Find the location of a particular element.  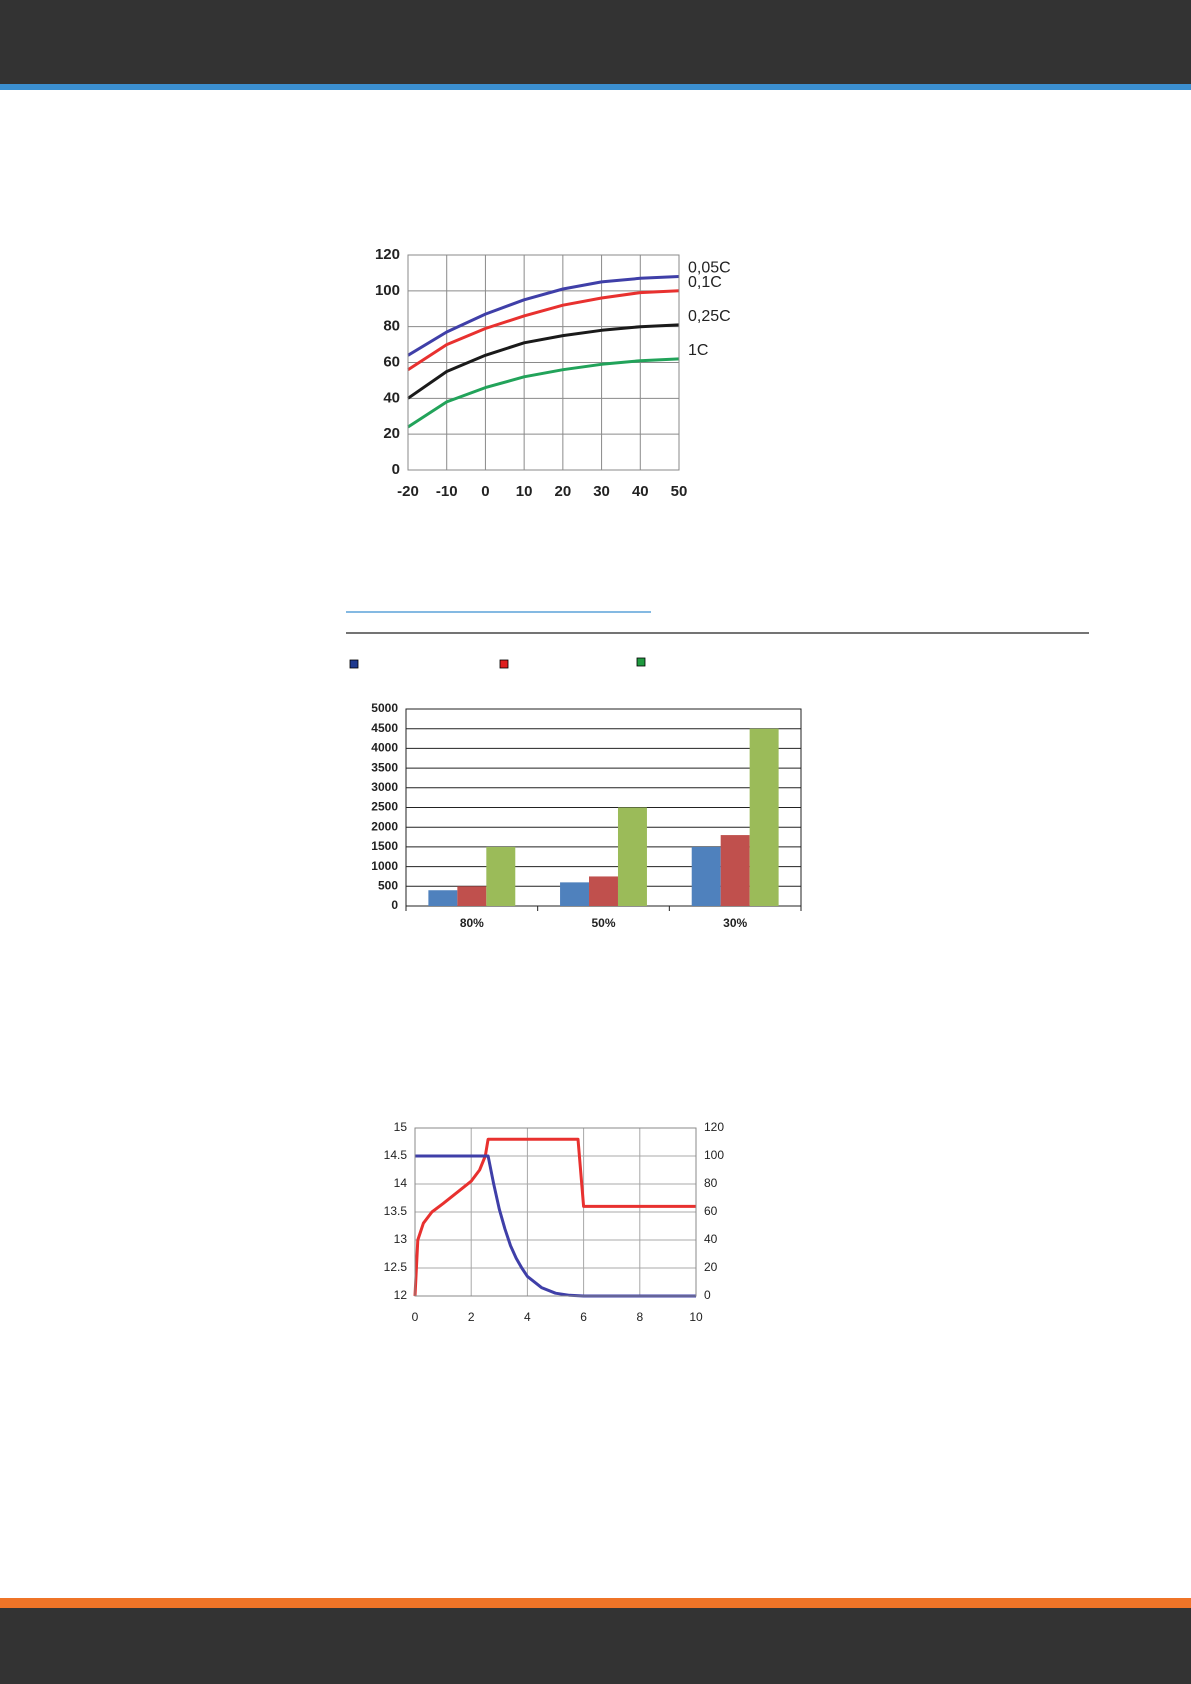

x-tick-label: -20 is located at coordinates (408, 491).